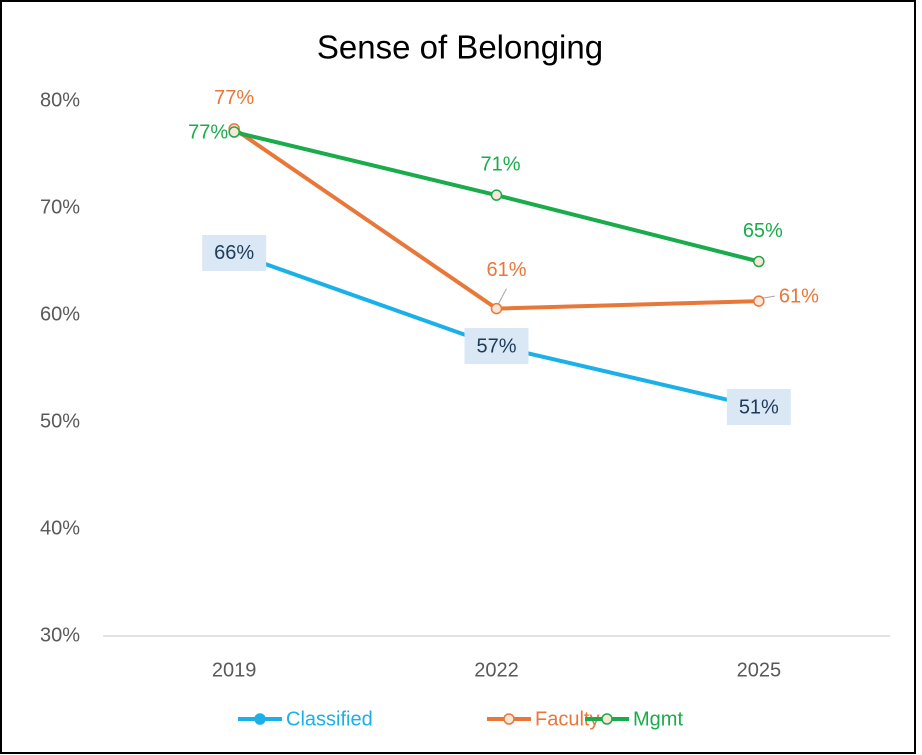 This screenshot has height=755, width=922. What do you see at coordinates (460, 47) in the screenshot?
I see `chart-title: Sense of Belonging` at bounding box center [460, 47].